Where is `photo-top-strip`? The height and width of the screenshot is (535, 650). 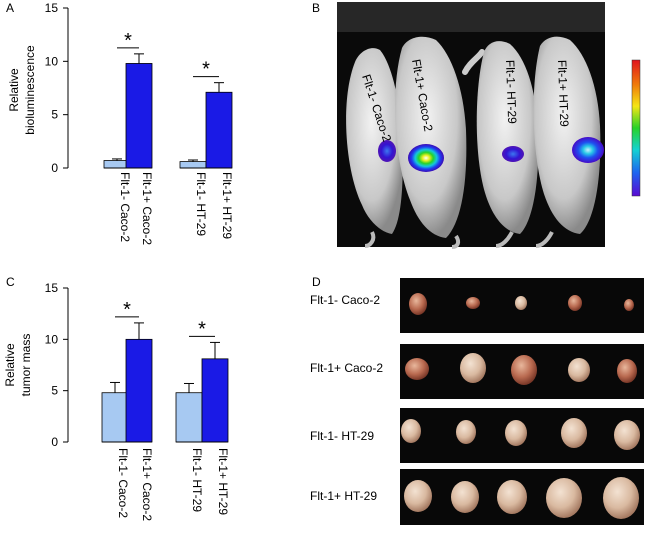
photo-top-strip is located at coordinates (471, 17).